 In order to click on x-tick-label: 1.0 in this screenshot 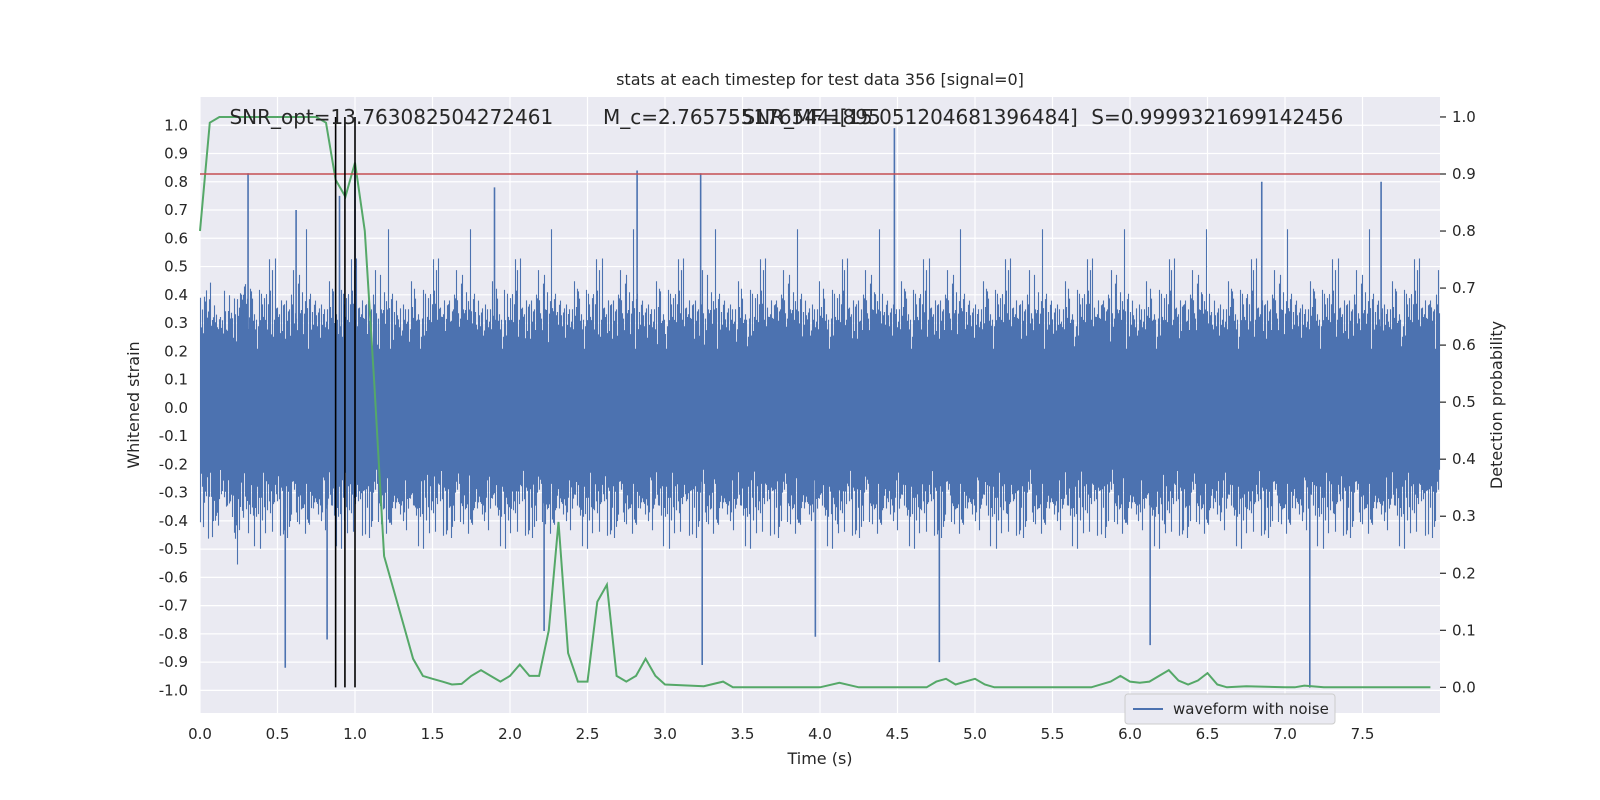, I will do `click(355, 734)`.